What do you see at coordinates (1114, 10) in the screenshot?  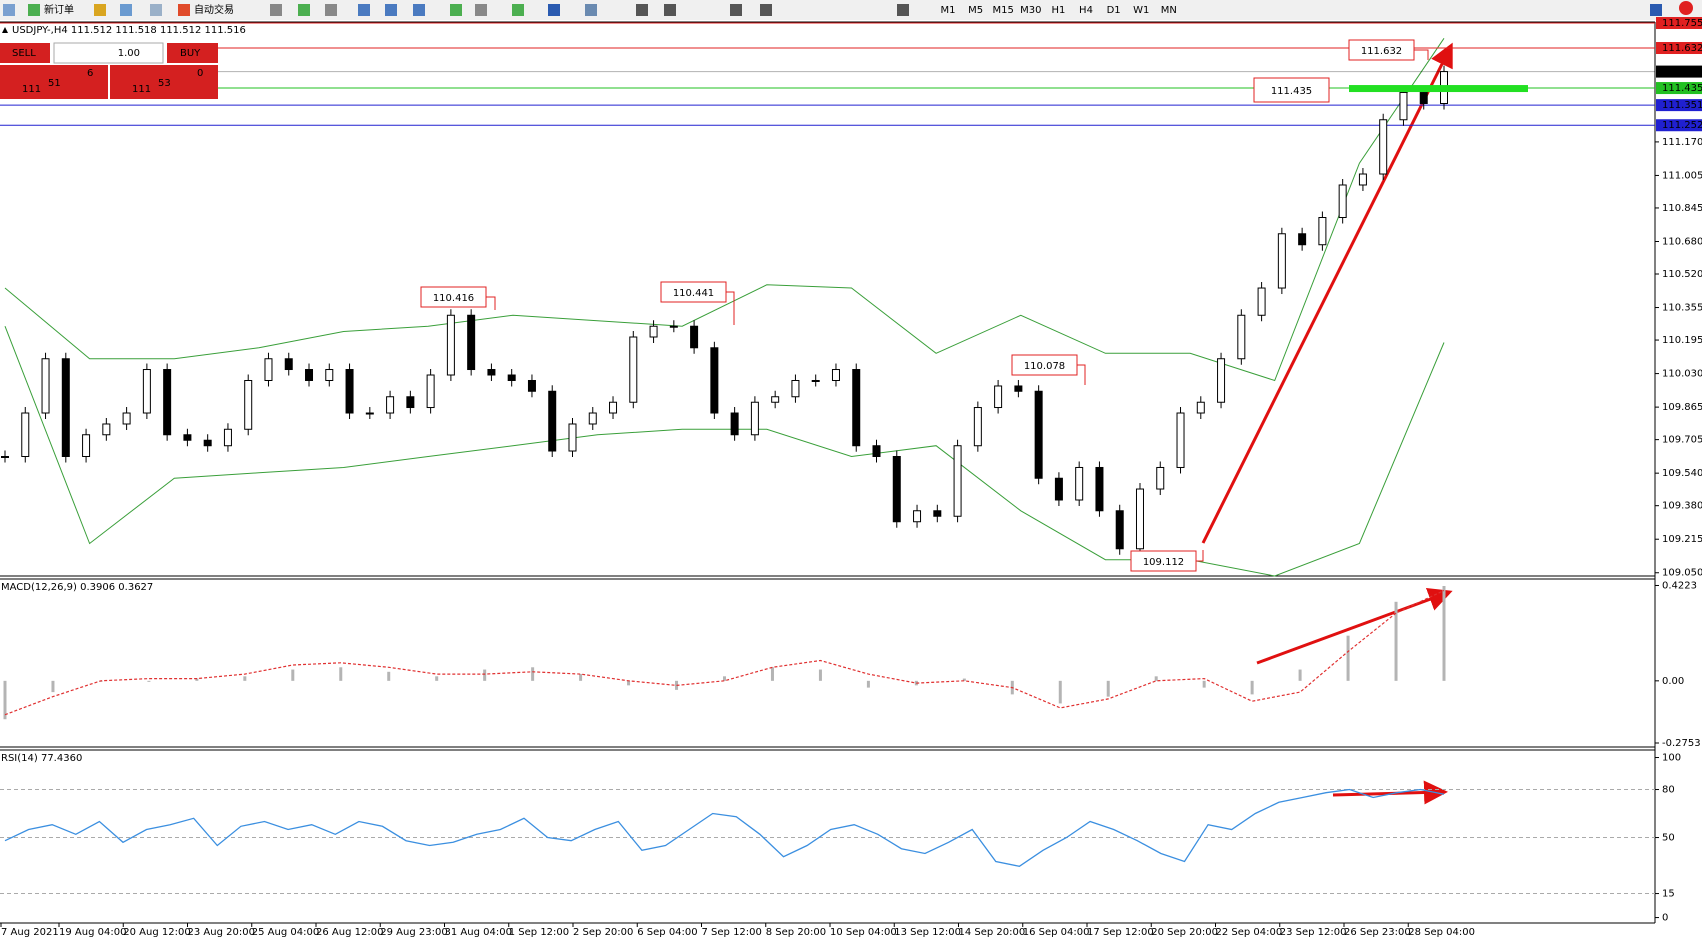 I see `timeframe-button: D1` at bounding box center [1114, 10].